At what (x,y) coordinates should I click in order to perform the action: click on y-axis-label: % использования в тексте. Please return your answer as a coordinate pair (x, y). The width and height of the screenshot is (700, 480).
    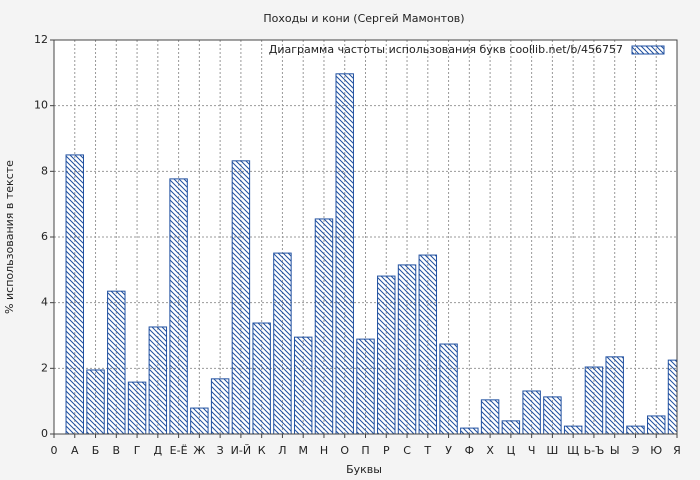
    Looking at the image, I should click on (9, 237).